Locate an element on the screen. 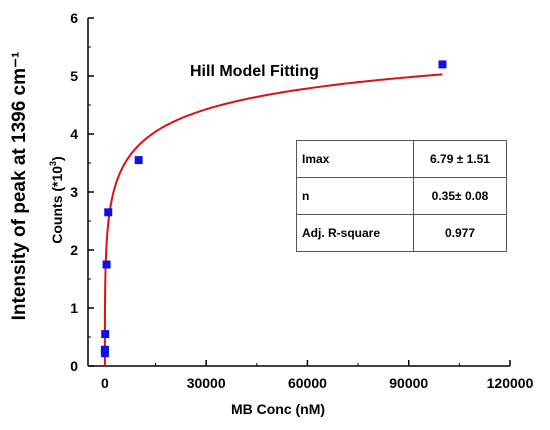 The width and height of the screenshot is (550, 430). x-tick-label: 90000 is located at coordinates (408, 383).